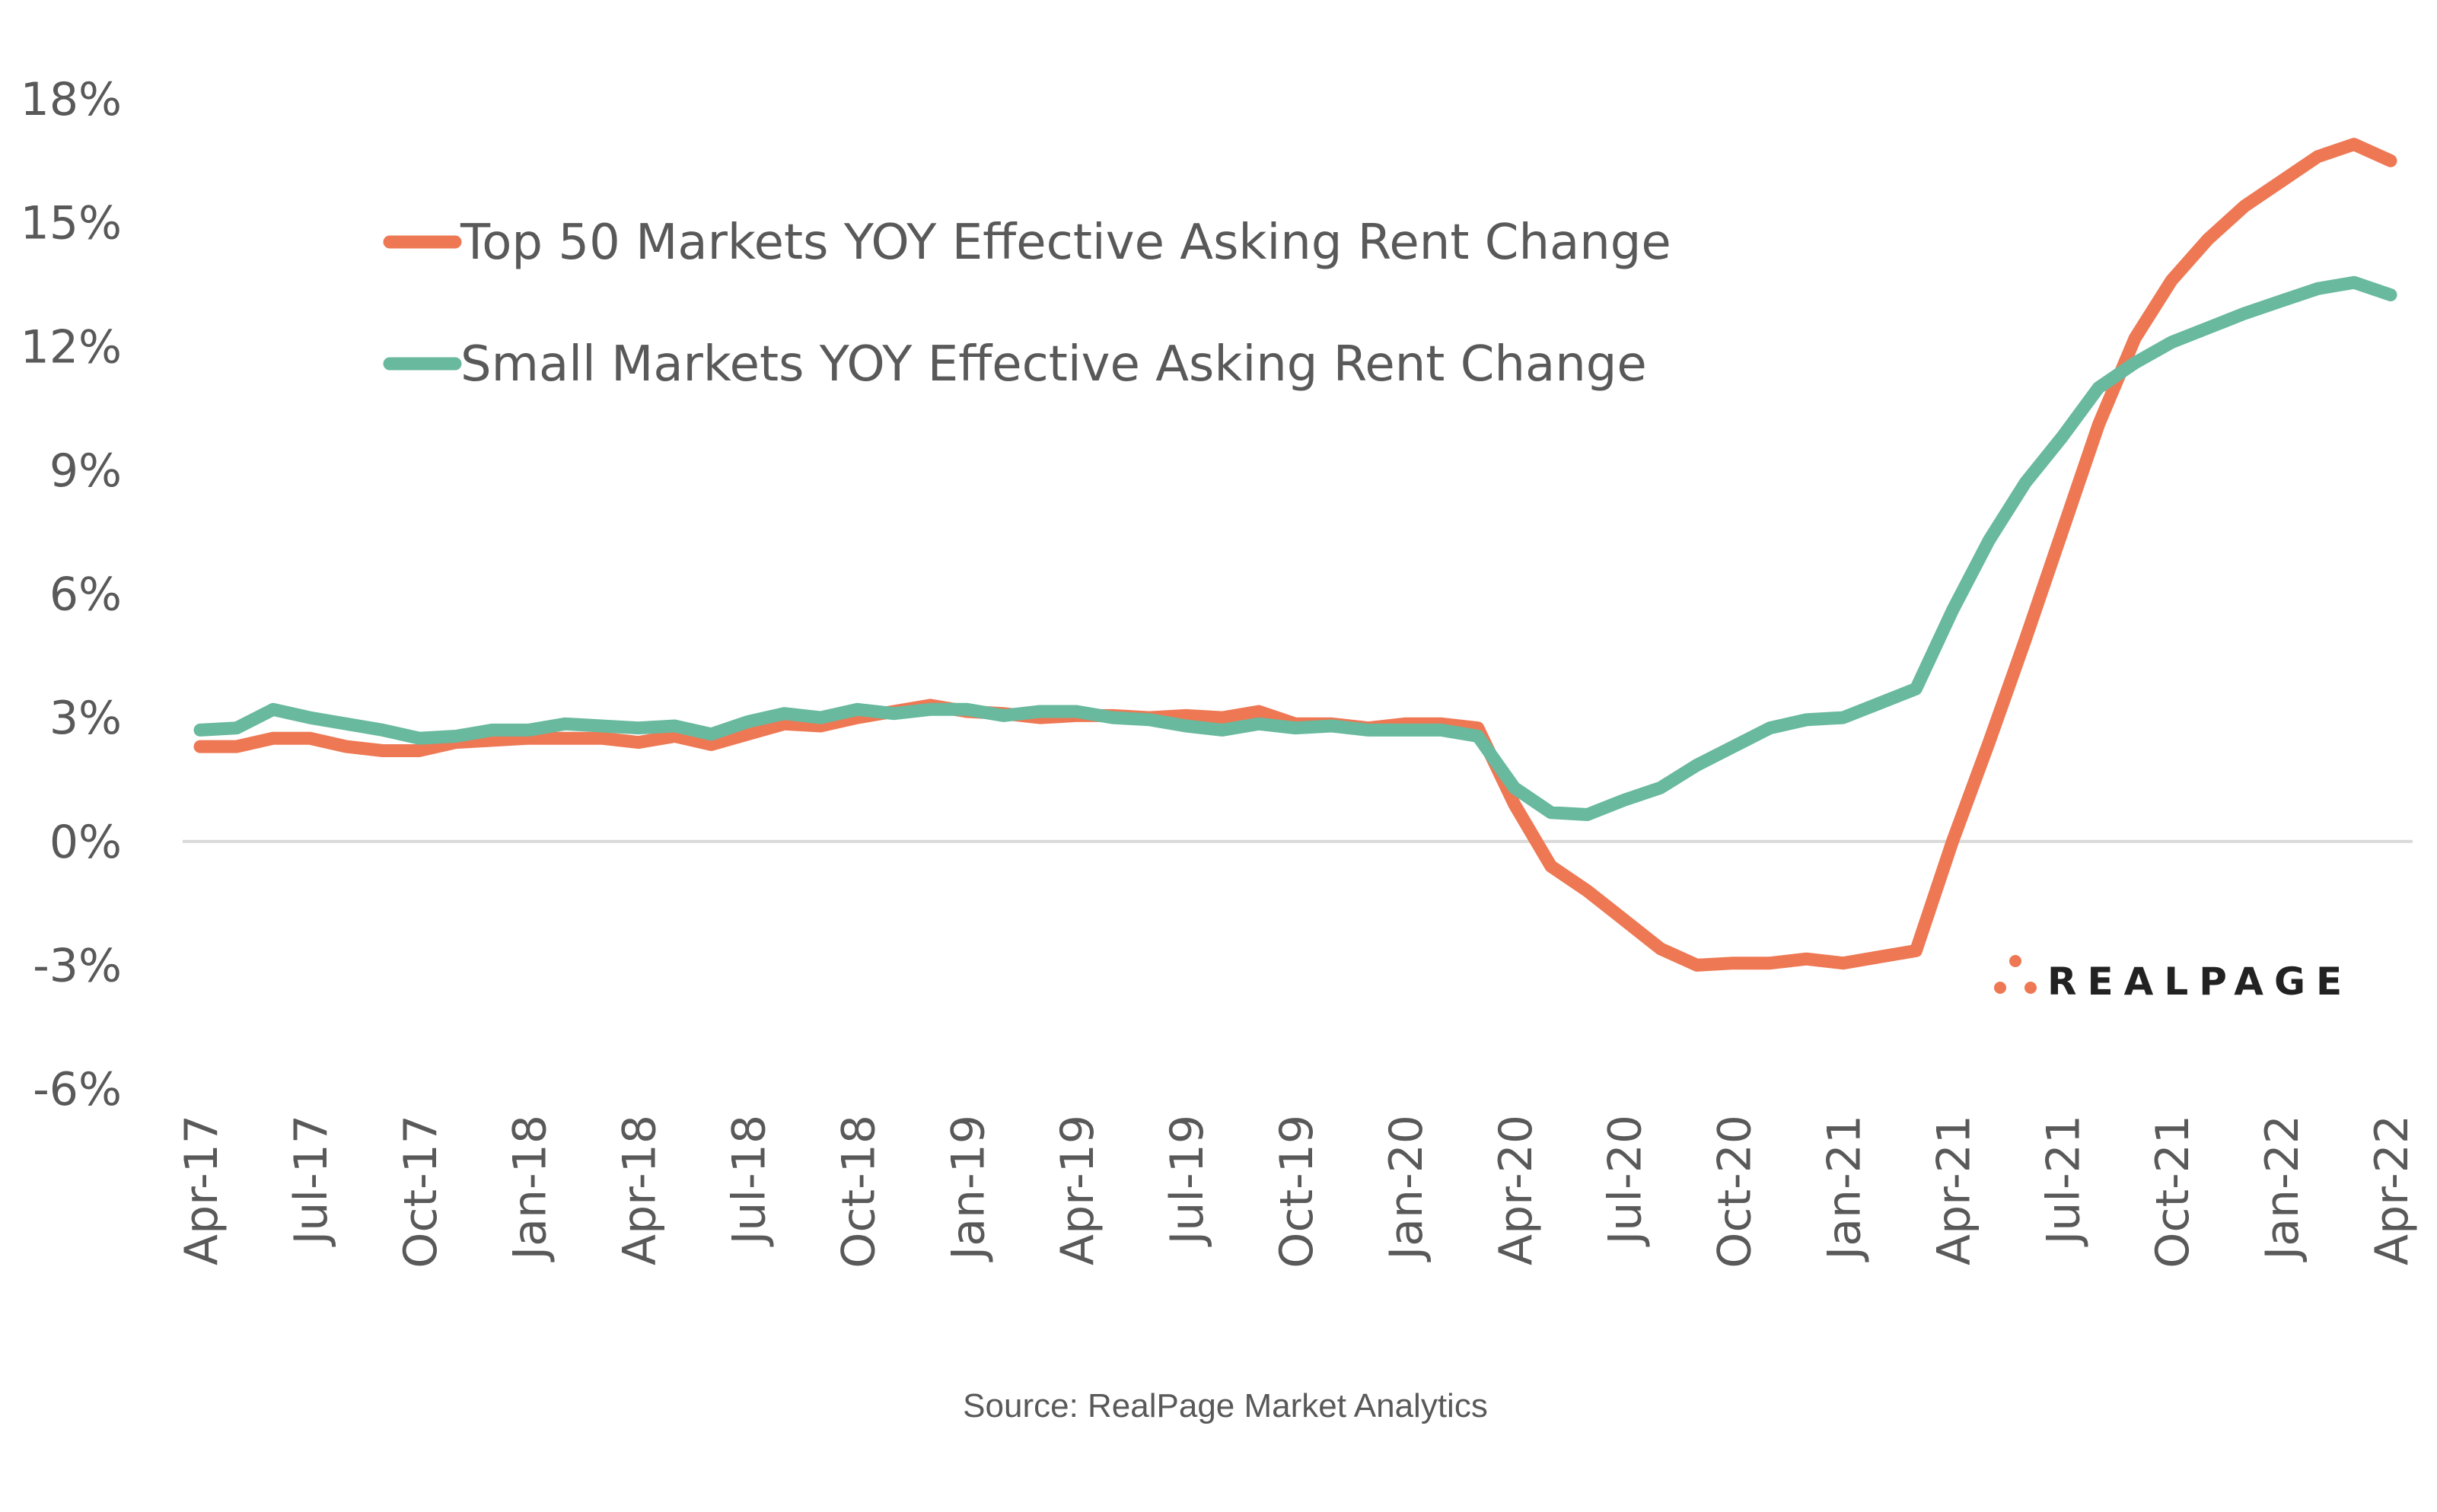 The image size is (2437, 1512). Describe the element at coordinates (858, 1191) in the screenshot. I see `x-tick-label: Oct-18` at that location.